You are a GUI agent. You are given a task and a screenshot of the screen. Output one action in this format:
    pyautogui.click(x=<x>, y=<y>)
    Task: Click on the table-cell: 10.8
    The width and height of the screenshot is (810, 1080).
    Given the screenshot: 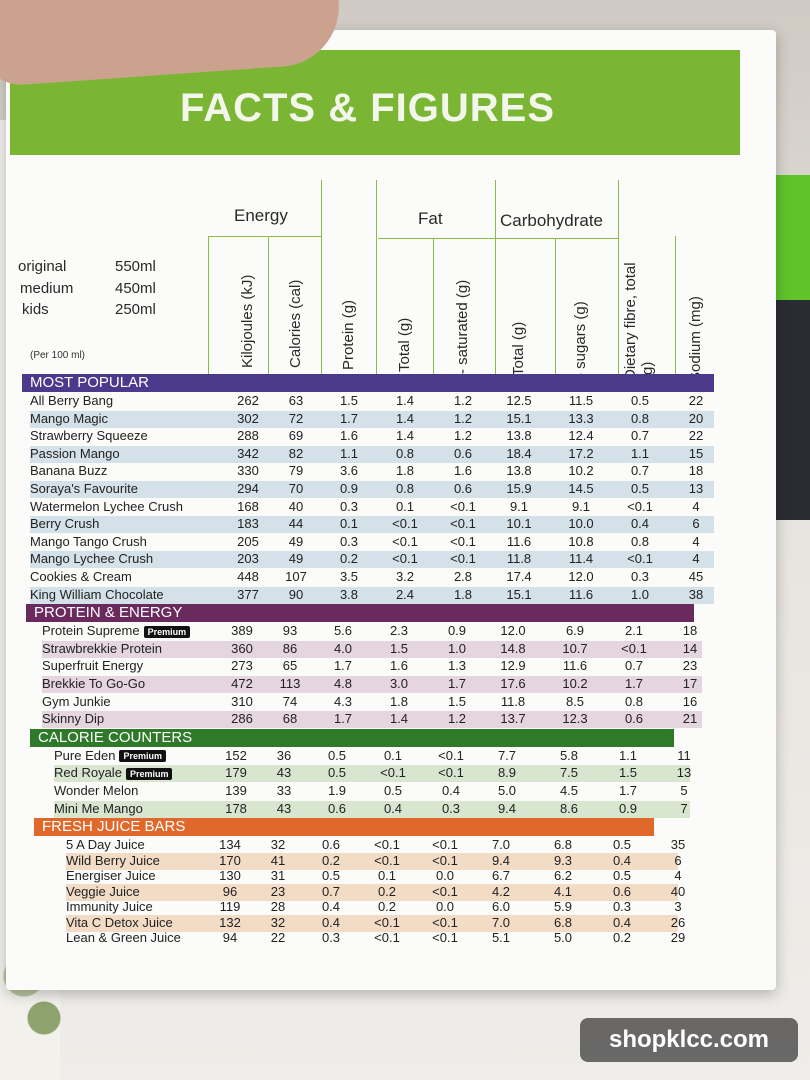 What is the action you would take?
    pyautogui.click(x=581, y=541)
    